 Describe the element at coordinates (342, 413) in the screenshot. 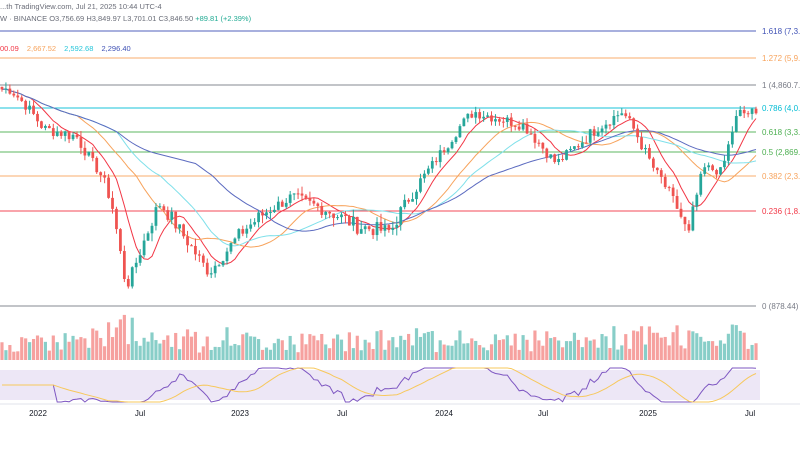

I see `x-tick-label: Jul` at that location.